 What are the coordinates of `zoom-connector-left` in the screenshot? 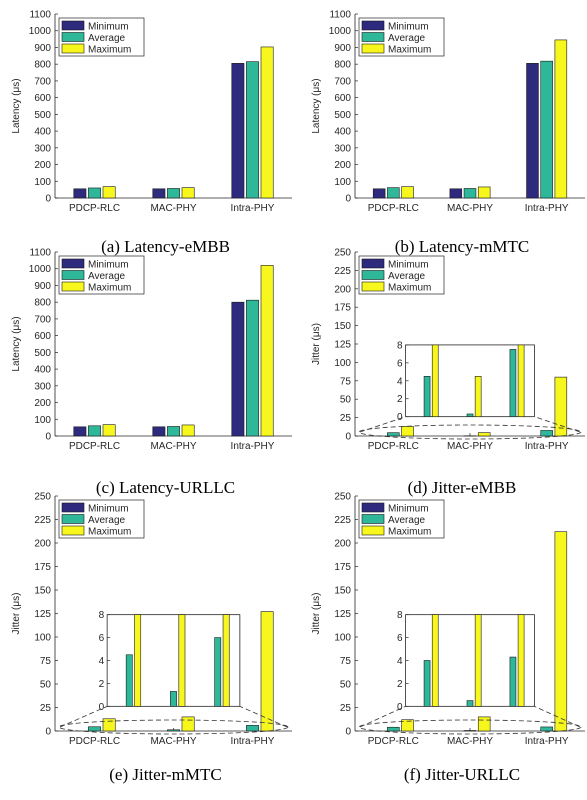 It's located at (383, 716).